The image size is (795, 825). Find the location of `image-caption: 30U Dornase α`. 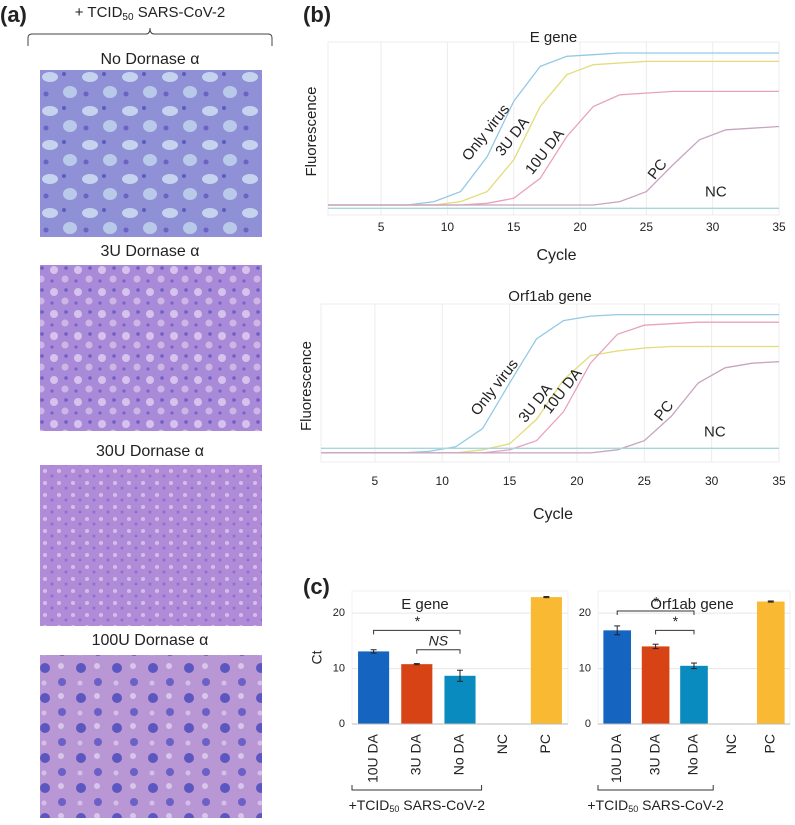

image-caption: 30U Dornase α is located at coordinates (150, 451).